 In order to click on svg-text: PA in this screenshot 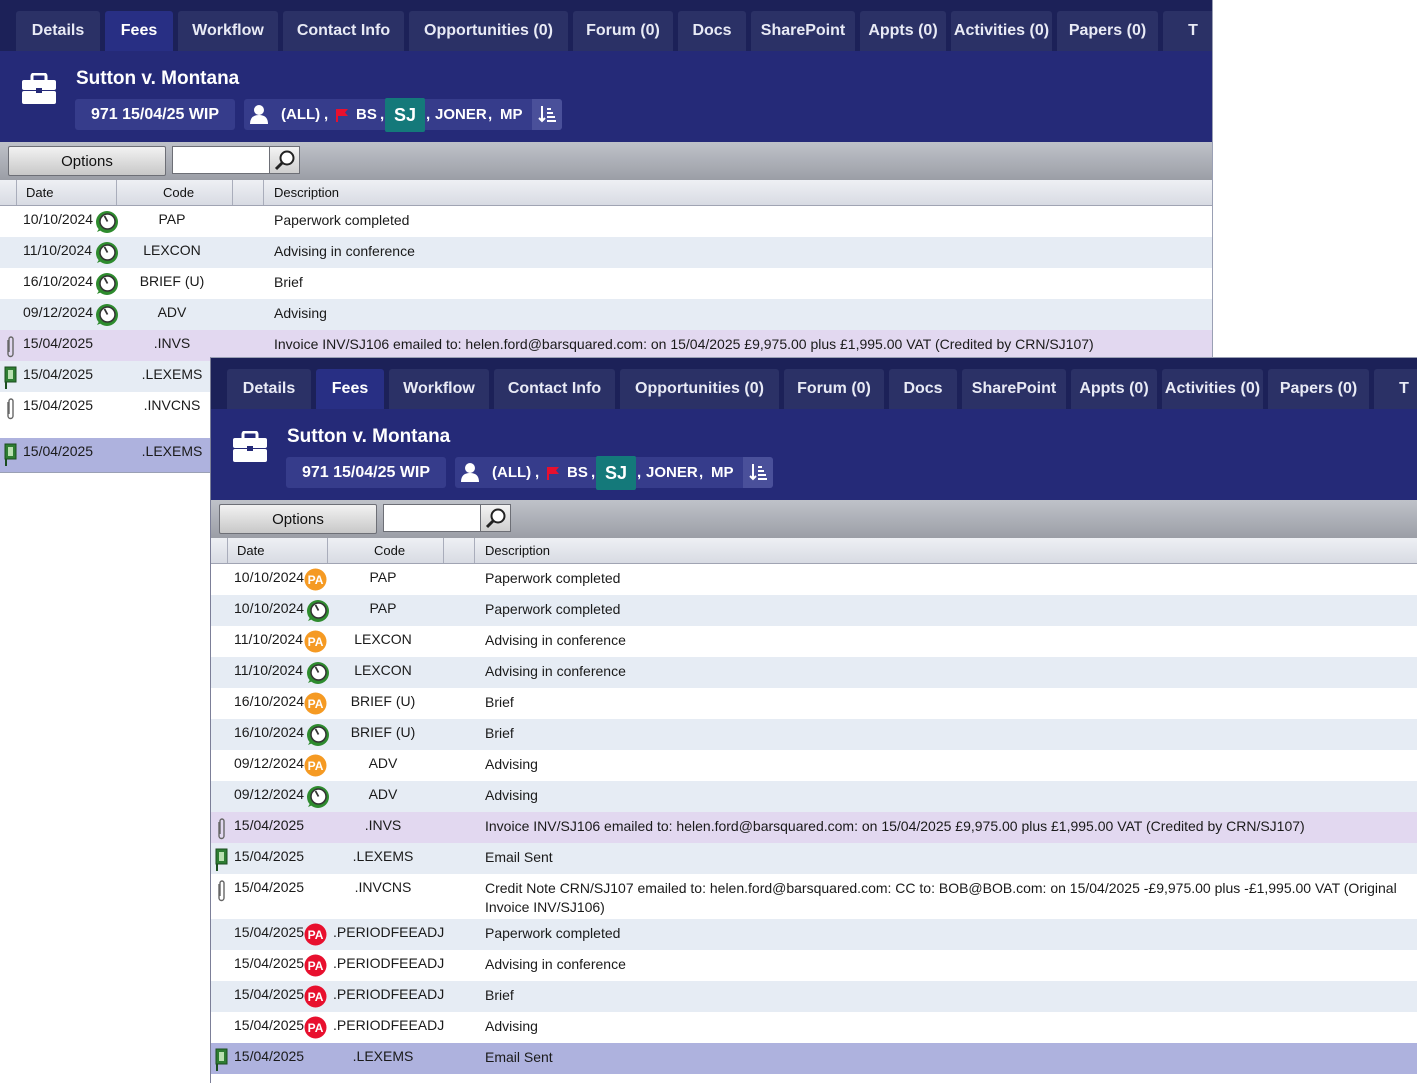, I will do `click(316, 642)`.